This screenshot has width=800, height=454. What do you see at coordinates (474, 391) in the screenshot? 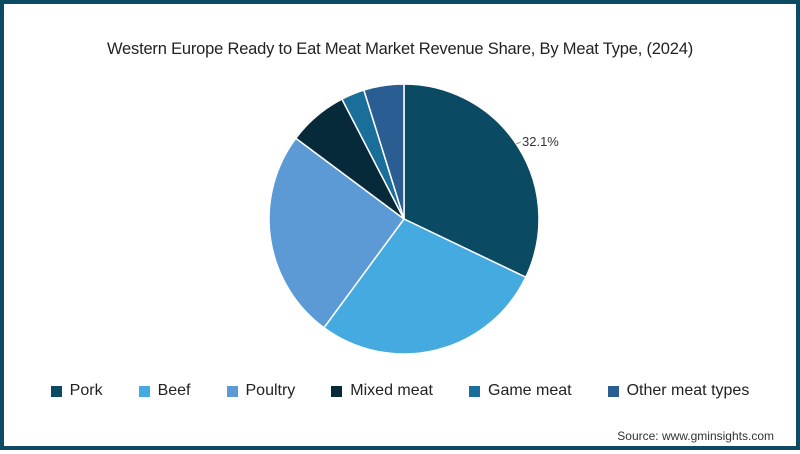
I see `legend-swatch-game-meat` at bounding box center [474, 391].